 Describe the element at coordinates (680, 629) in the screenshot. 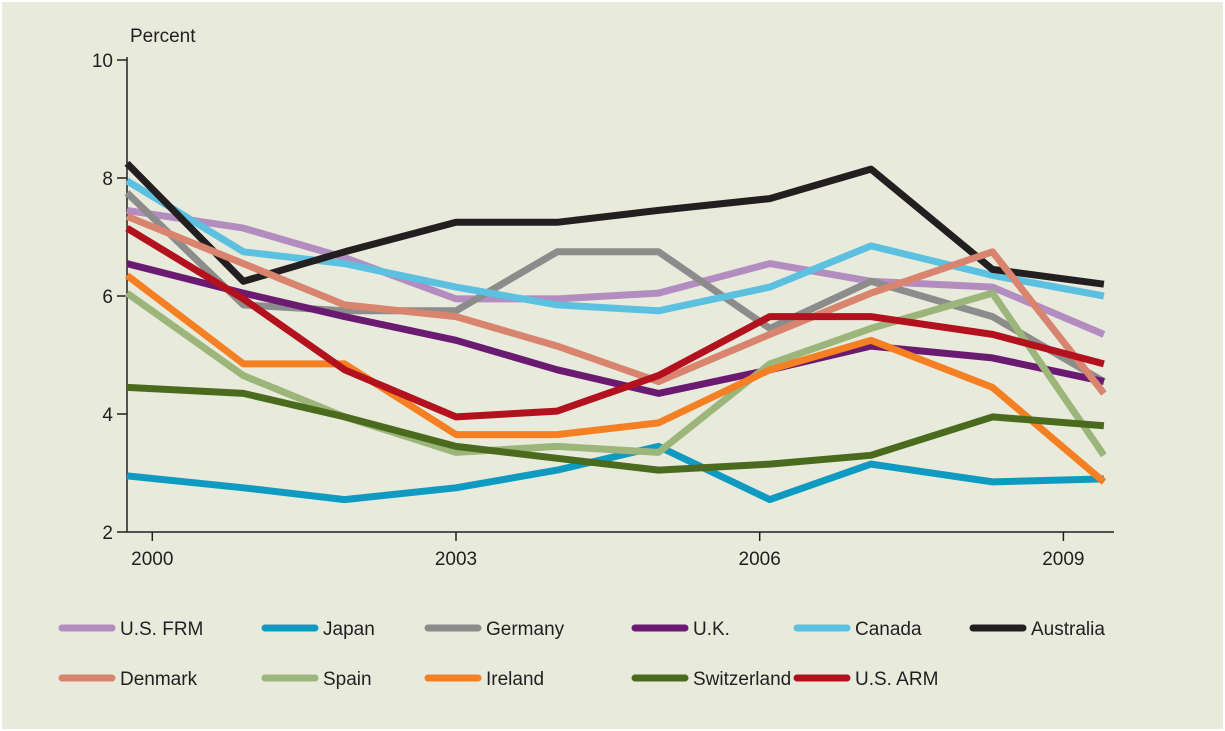

I see `legend-item-u-k: U.K.` at that location.